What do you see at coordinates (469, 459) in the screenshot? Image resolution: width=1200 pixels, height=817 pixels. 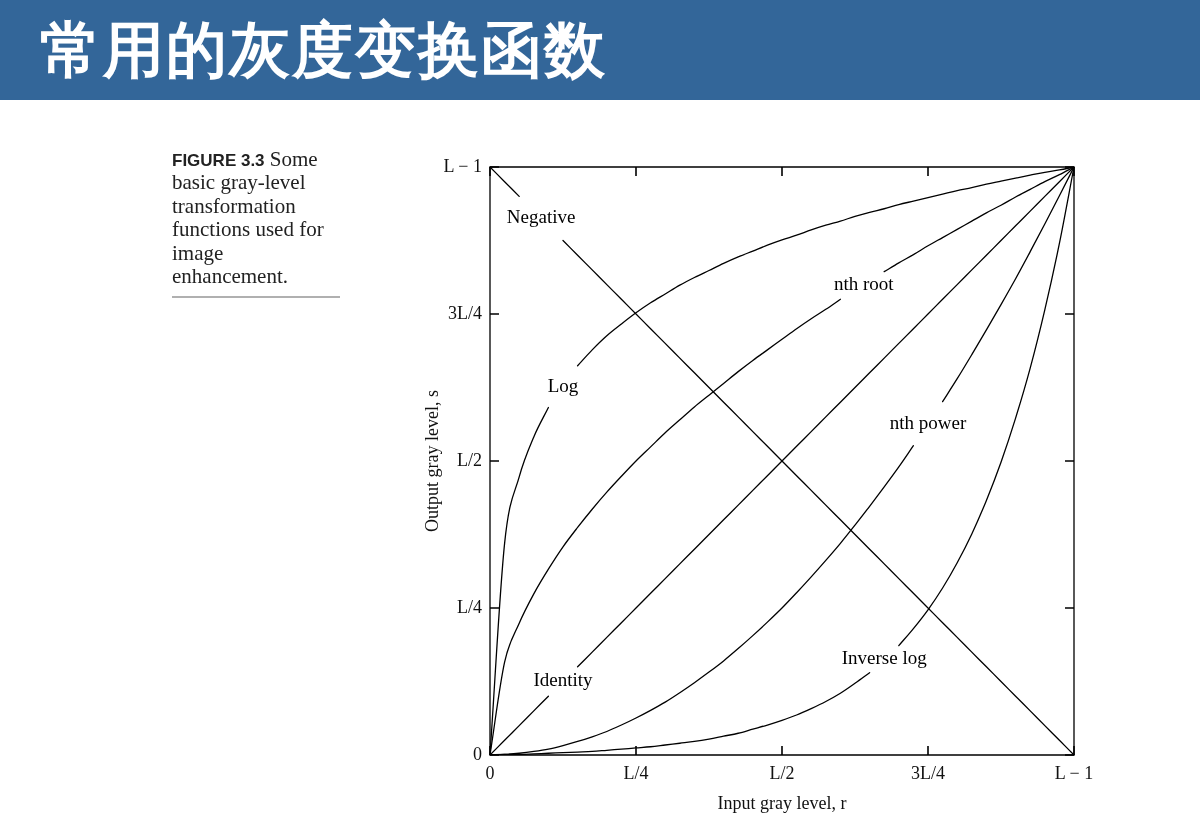 I see `text: L/2` at bounding box center [469, 459].